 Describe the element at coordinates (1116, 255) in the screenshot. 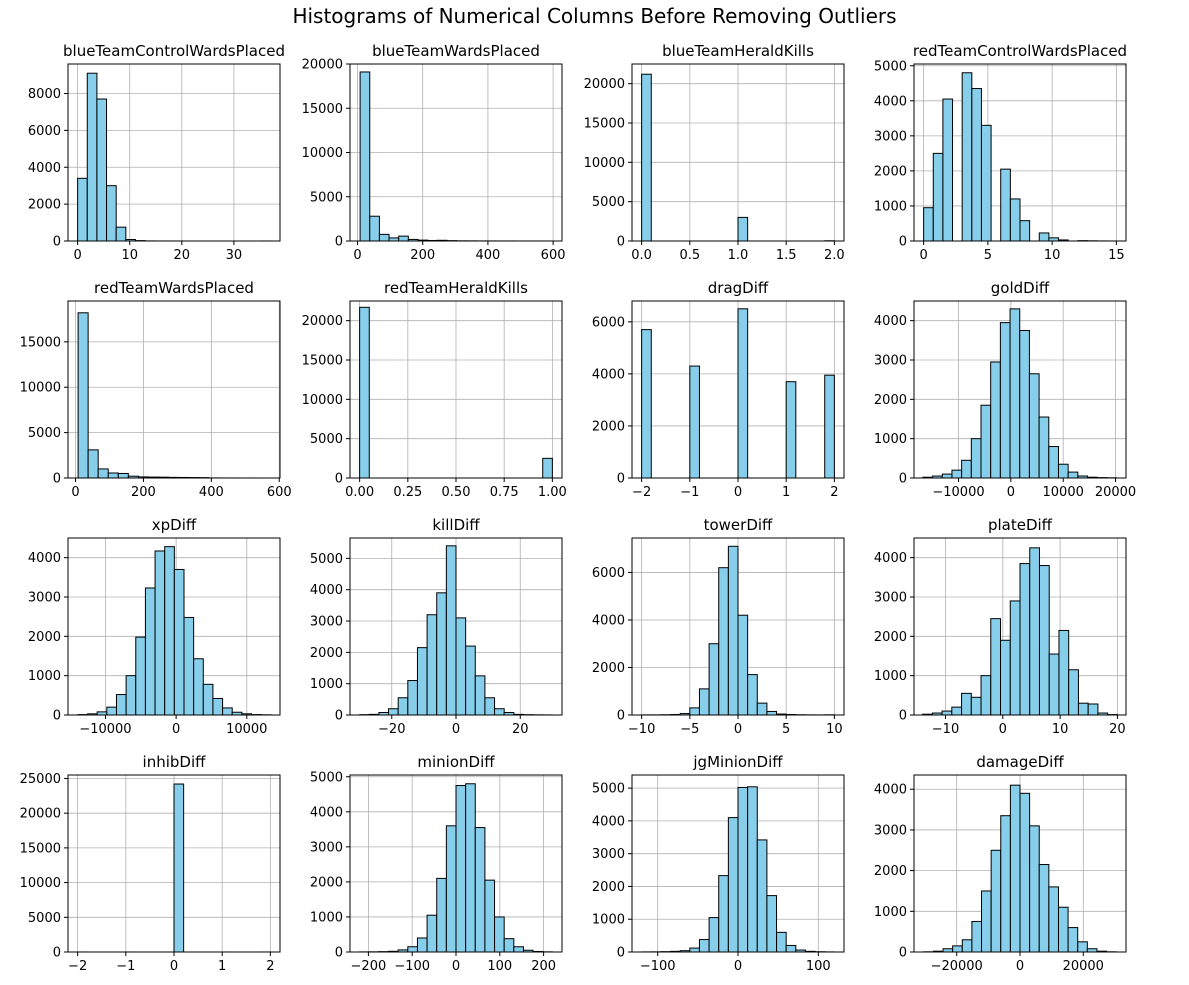

I see `x-tick-label: 15` at that location.